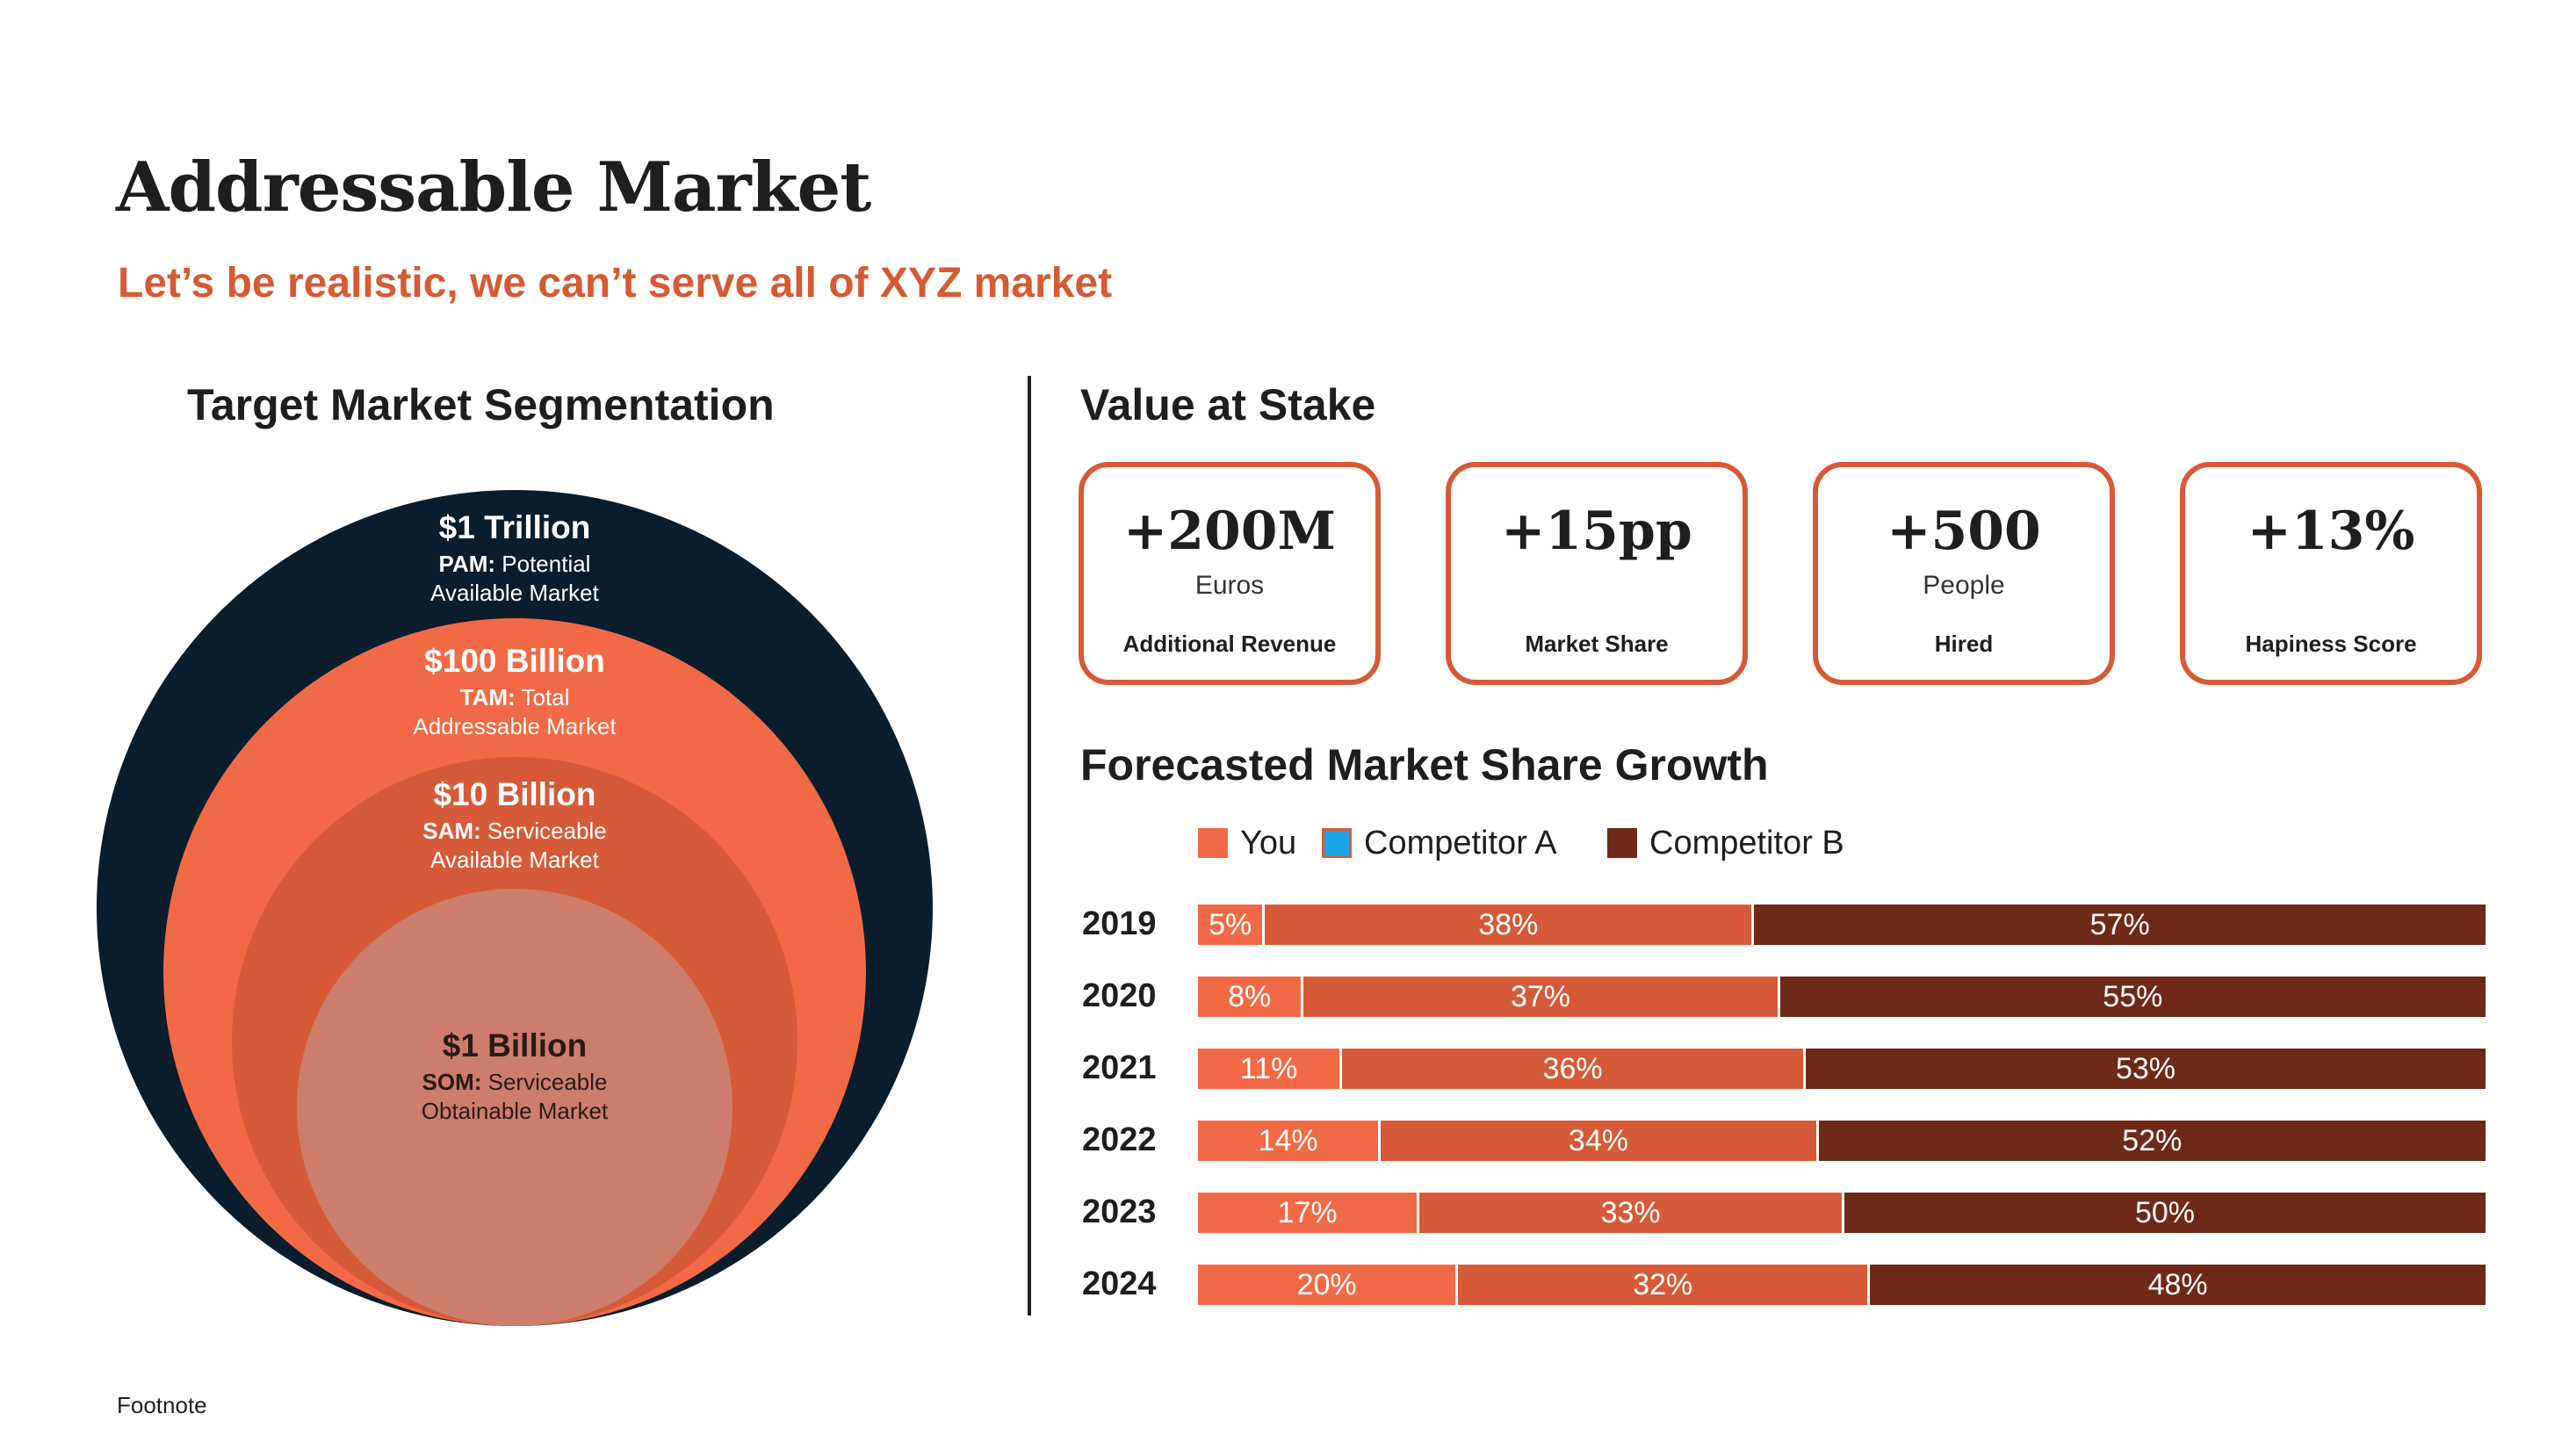 The width and height of the screenshot is (2576, 1449). I want to click on kpi-card-revenue: +200M Euros Additional Revenue, so click(1230, 573).